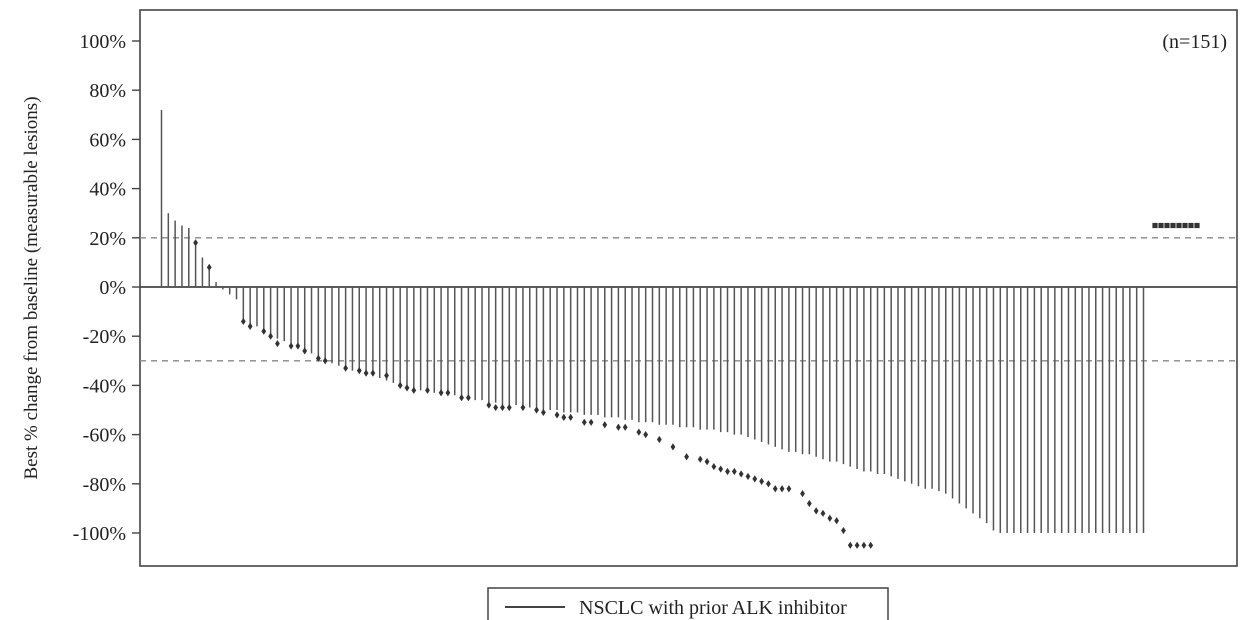 The width and height of the screenshot is (1241, 620). Describe the element at coordinates (107, 140) in the screenshot. I see `y-tick-label: 60%` at that location.